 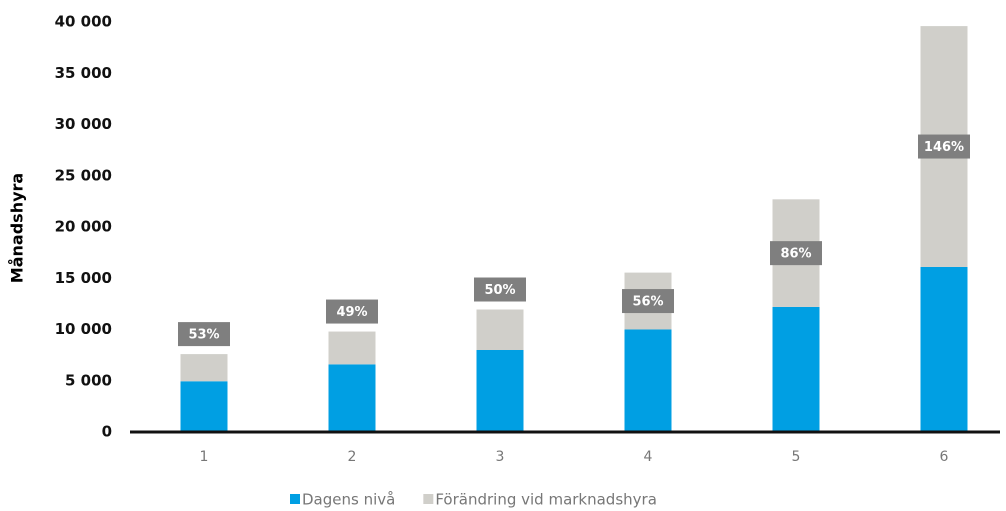 I want to click on x-tick-label: 6, so click(x=944, y=457).